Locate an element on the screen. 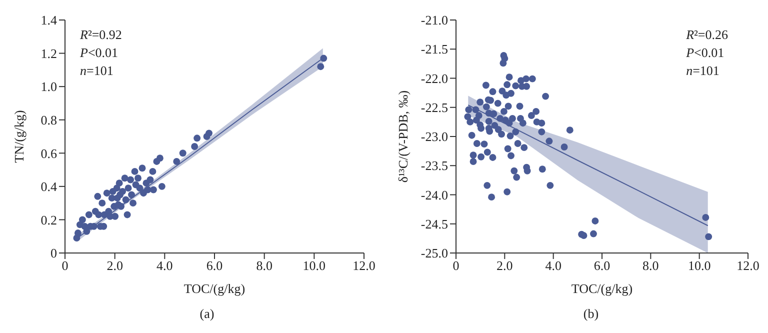 This screenshot has width=768, height=333. text: (a) is located at coordinates (207, 314).